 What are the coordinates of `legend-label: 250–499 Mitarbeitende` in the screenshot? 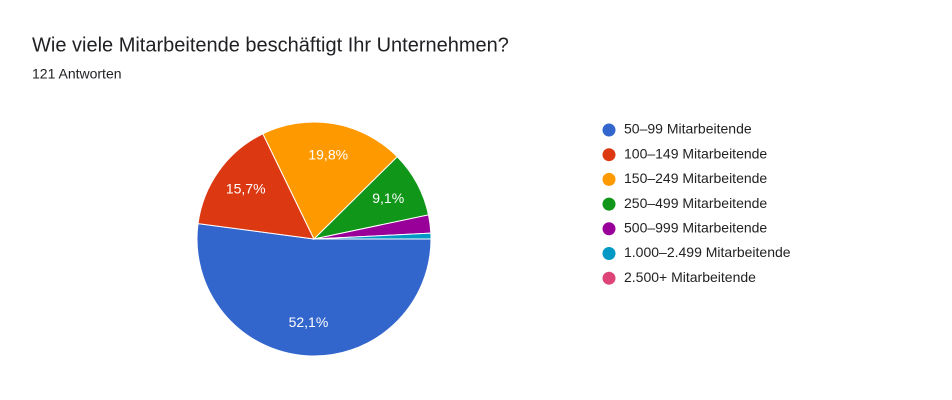 It's located at (695, 203).